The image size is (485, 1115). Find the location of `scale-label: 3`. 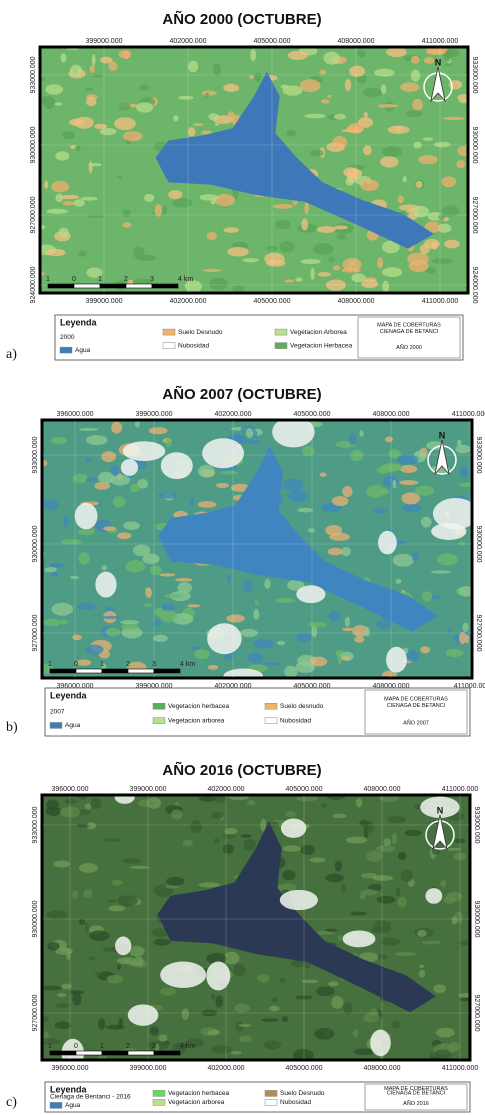

scale-label: 3 is located at coordinates (154, 1046).